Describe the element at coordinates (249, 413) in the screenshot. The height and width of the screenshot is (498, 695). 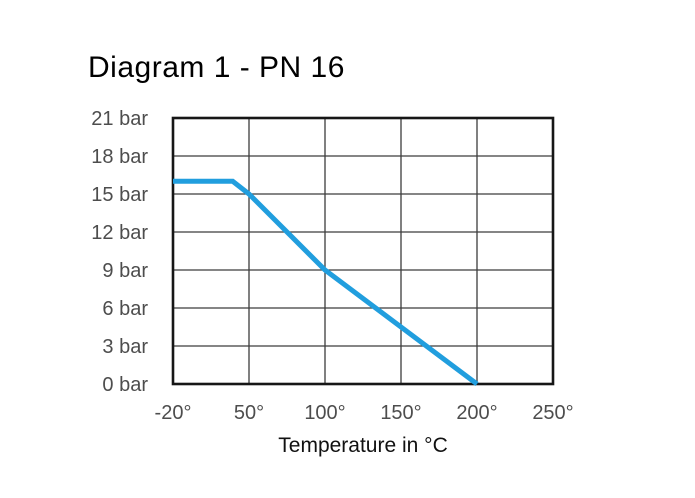
I see `x-tick-label: 50°` at that location.